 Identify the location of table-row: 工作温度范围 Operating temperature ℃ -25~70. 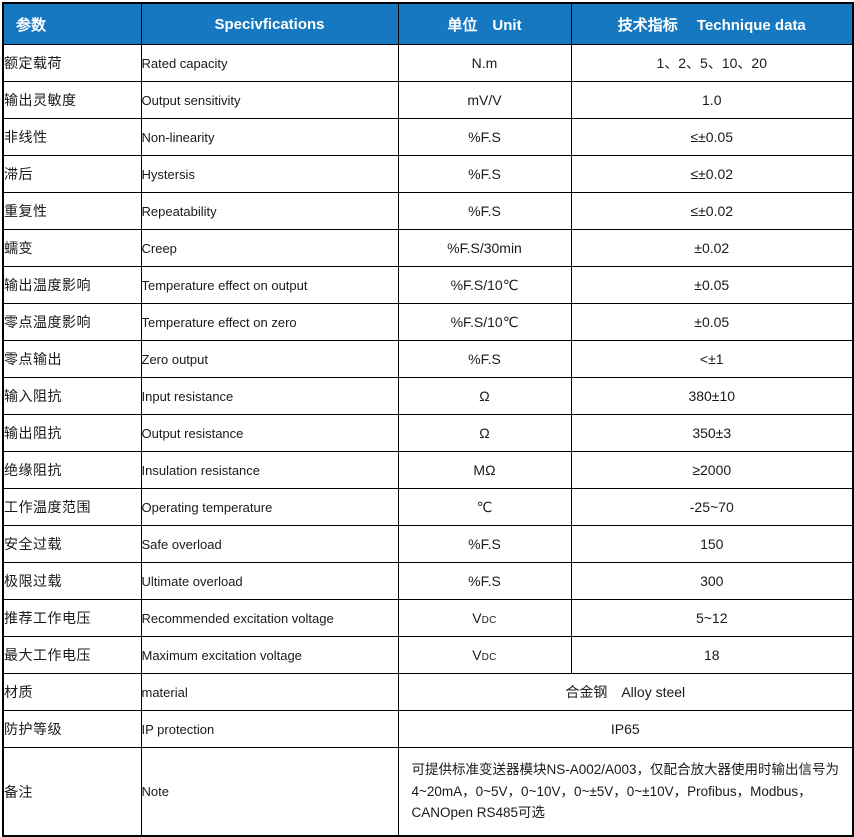
(428, 507).